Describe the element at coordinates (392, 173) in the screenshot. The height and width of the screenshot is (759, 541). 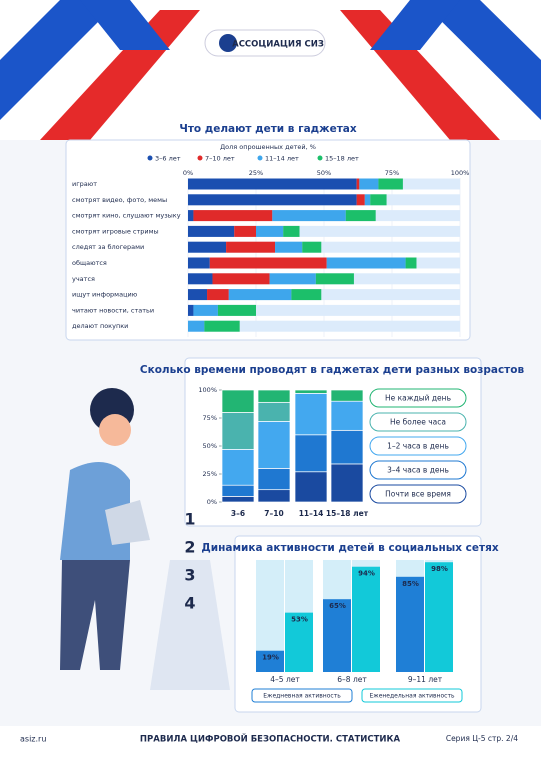
I see `x-tick-label: 75%` at that location.